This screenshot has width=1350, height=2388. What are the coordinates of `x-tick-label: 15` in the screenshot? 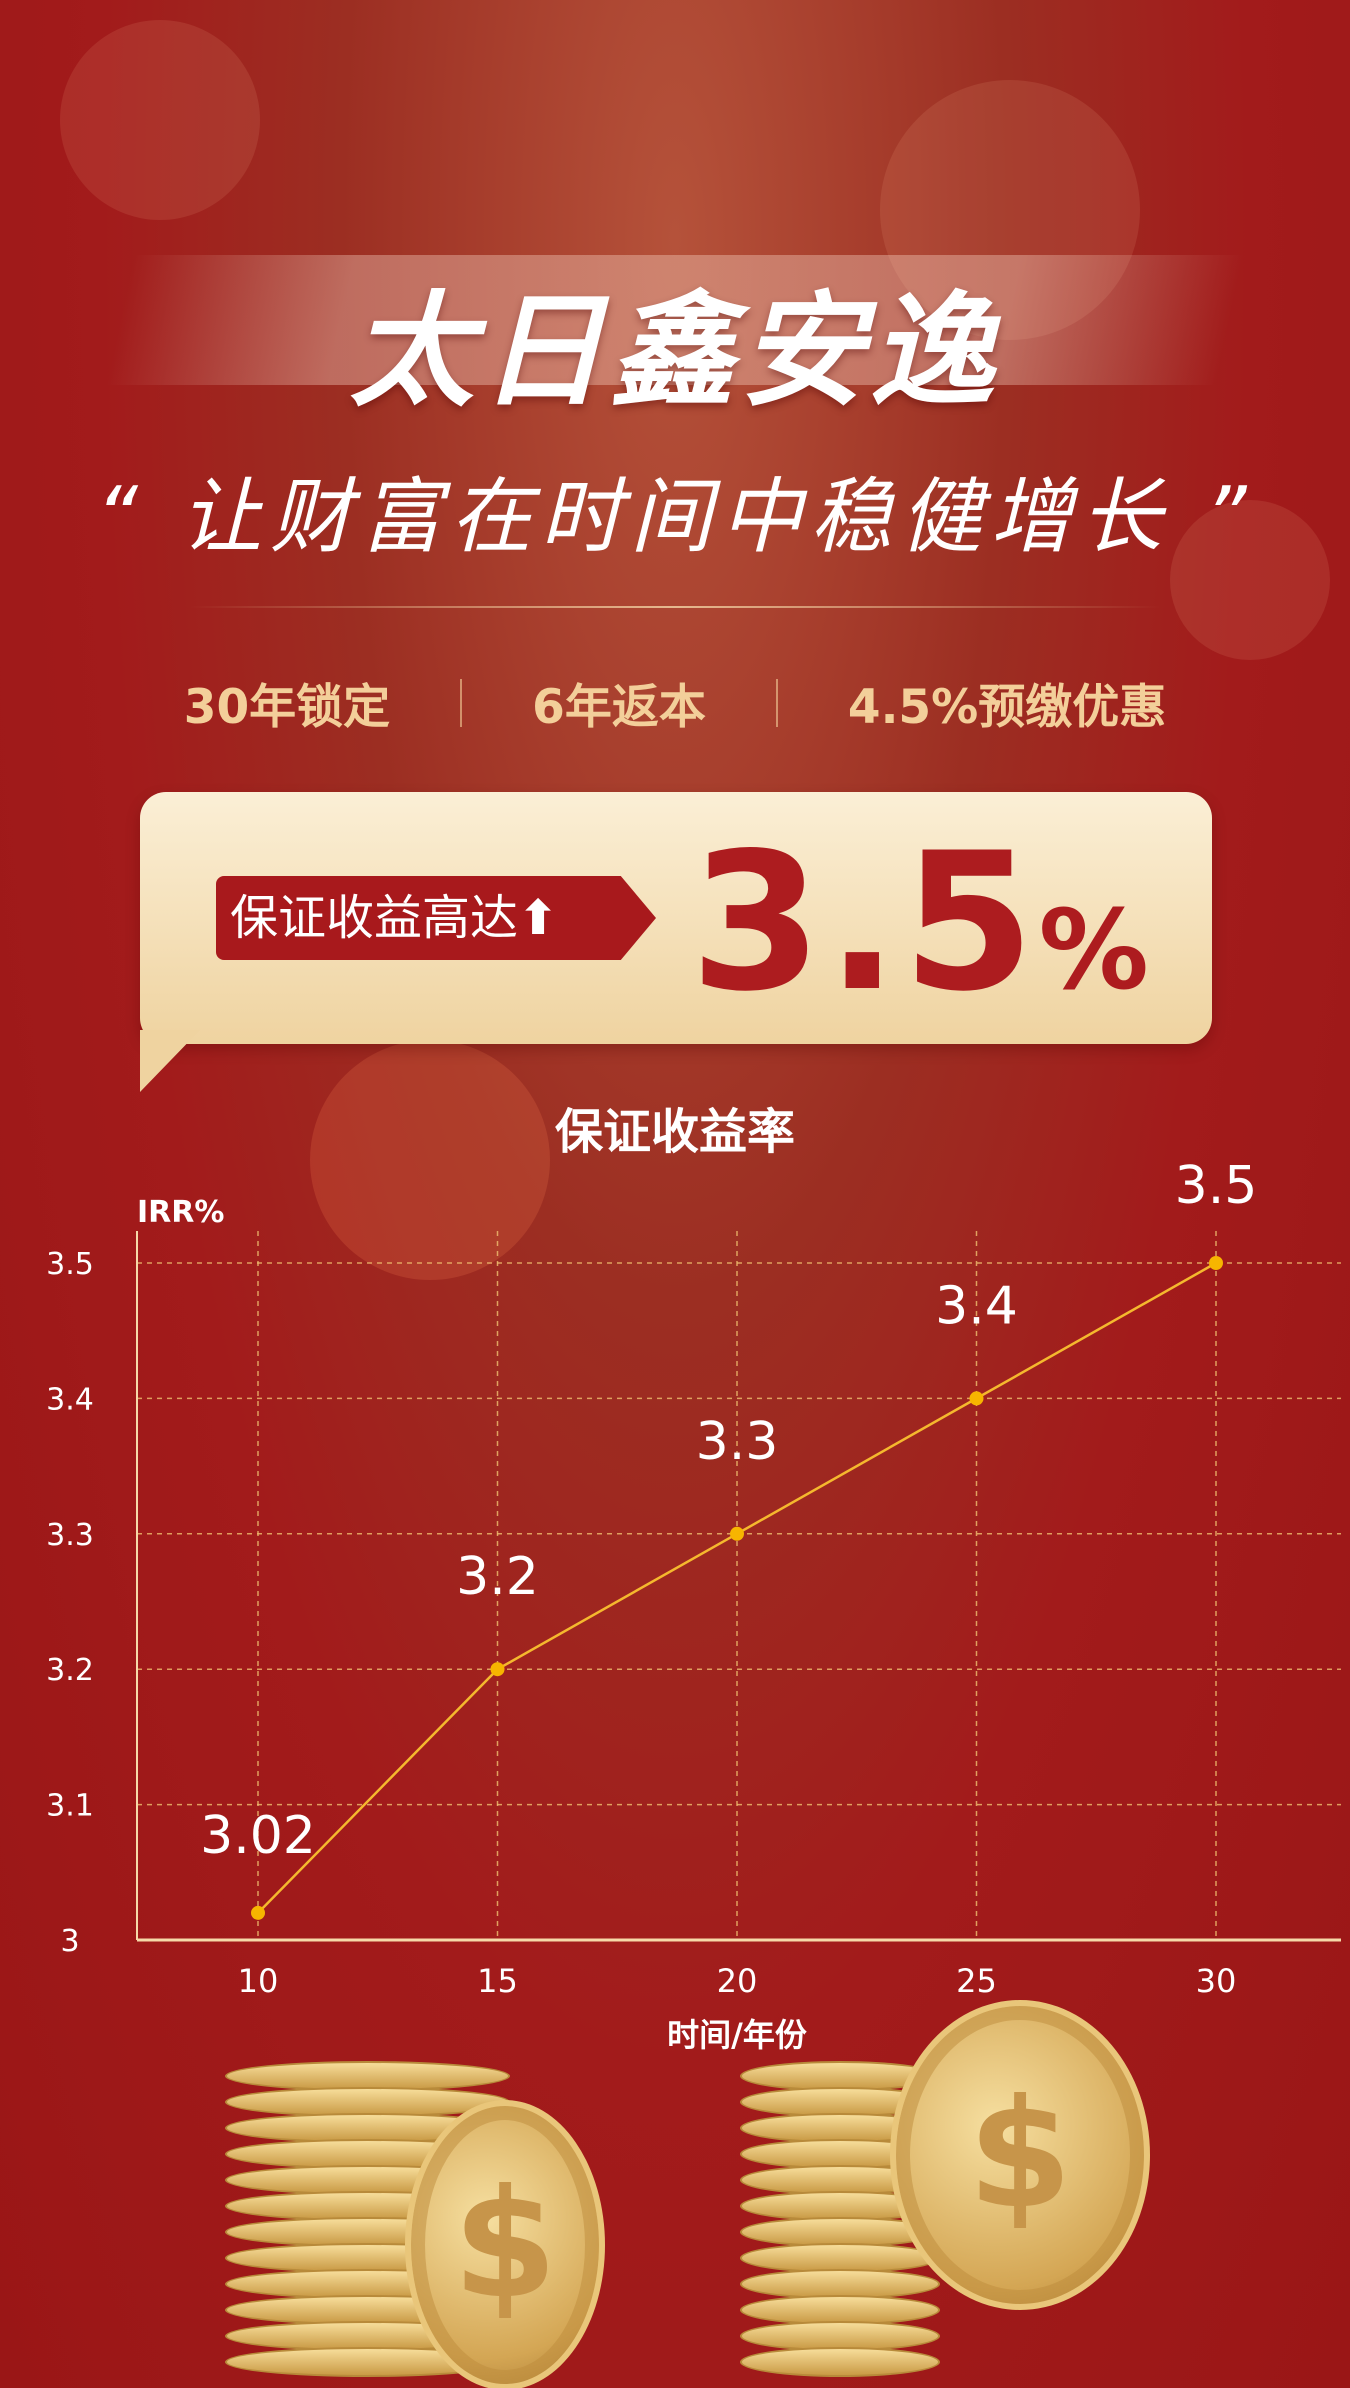 It's located at (497, 1981).